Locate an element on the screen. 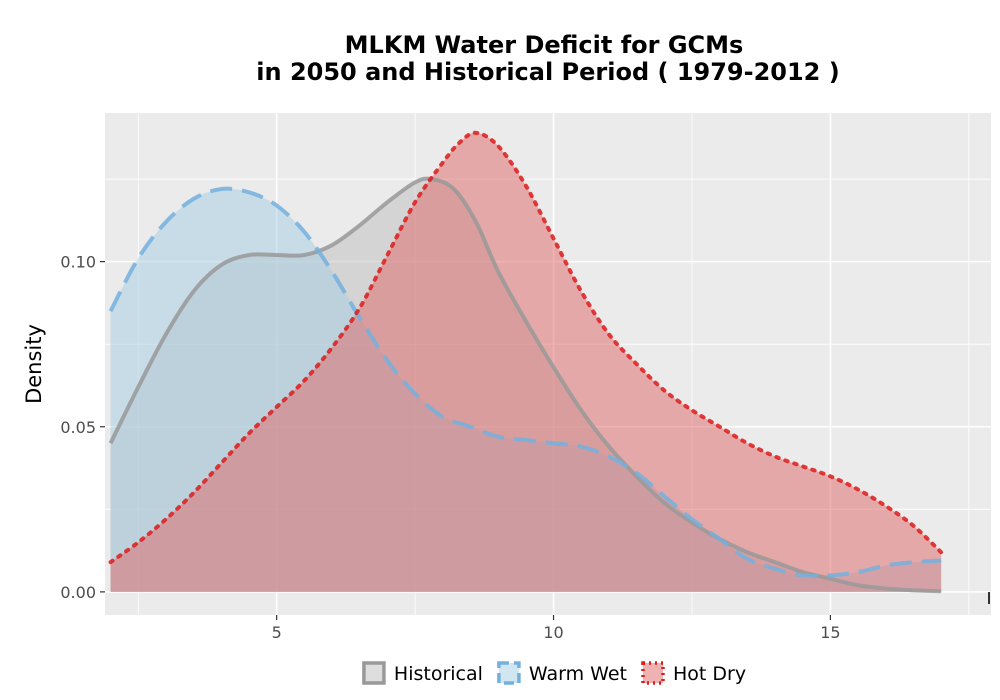 The width and height of the screenshot is (1000, 700). x-axis: 5 10 15 is located at coordinates (556, 628).